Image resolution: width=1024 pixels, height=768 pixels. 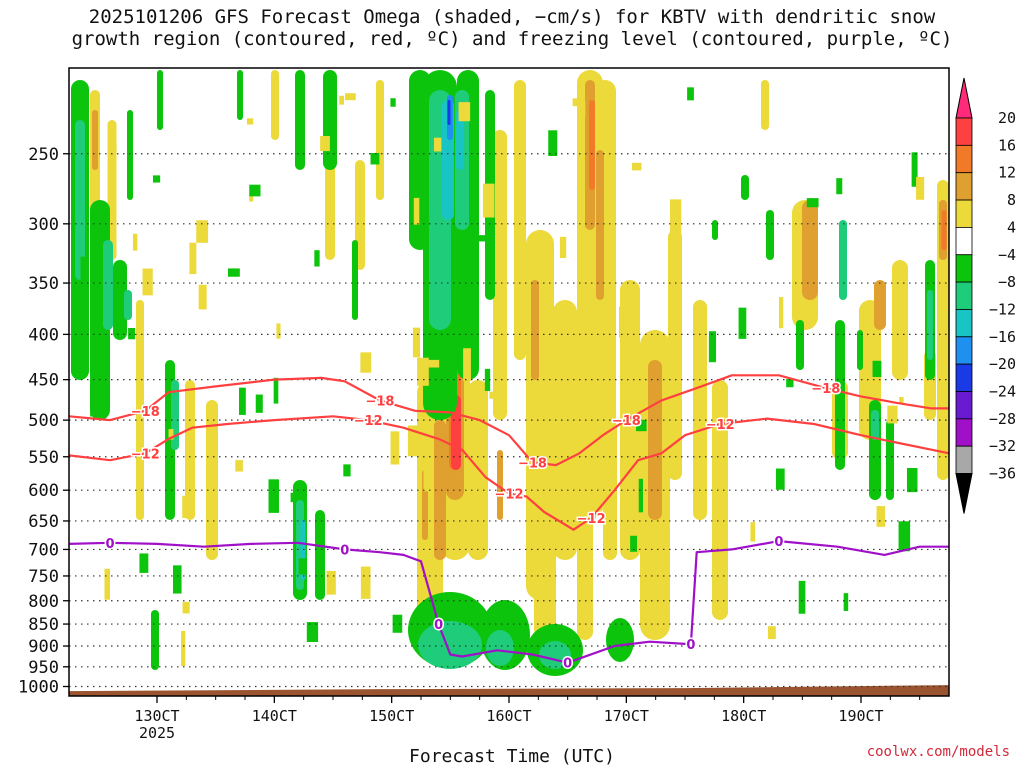 I want to click on x-tick-label: 150CT, so click(x=391, y=716).